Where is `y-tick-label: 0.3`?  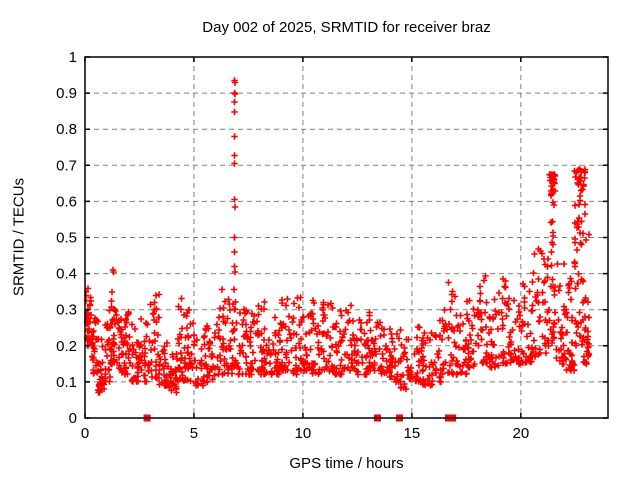
y-tick-label: 0.3 is located at coordinates (66, 310).